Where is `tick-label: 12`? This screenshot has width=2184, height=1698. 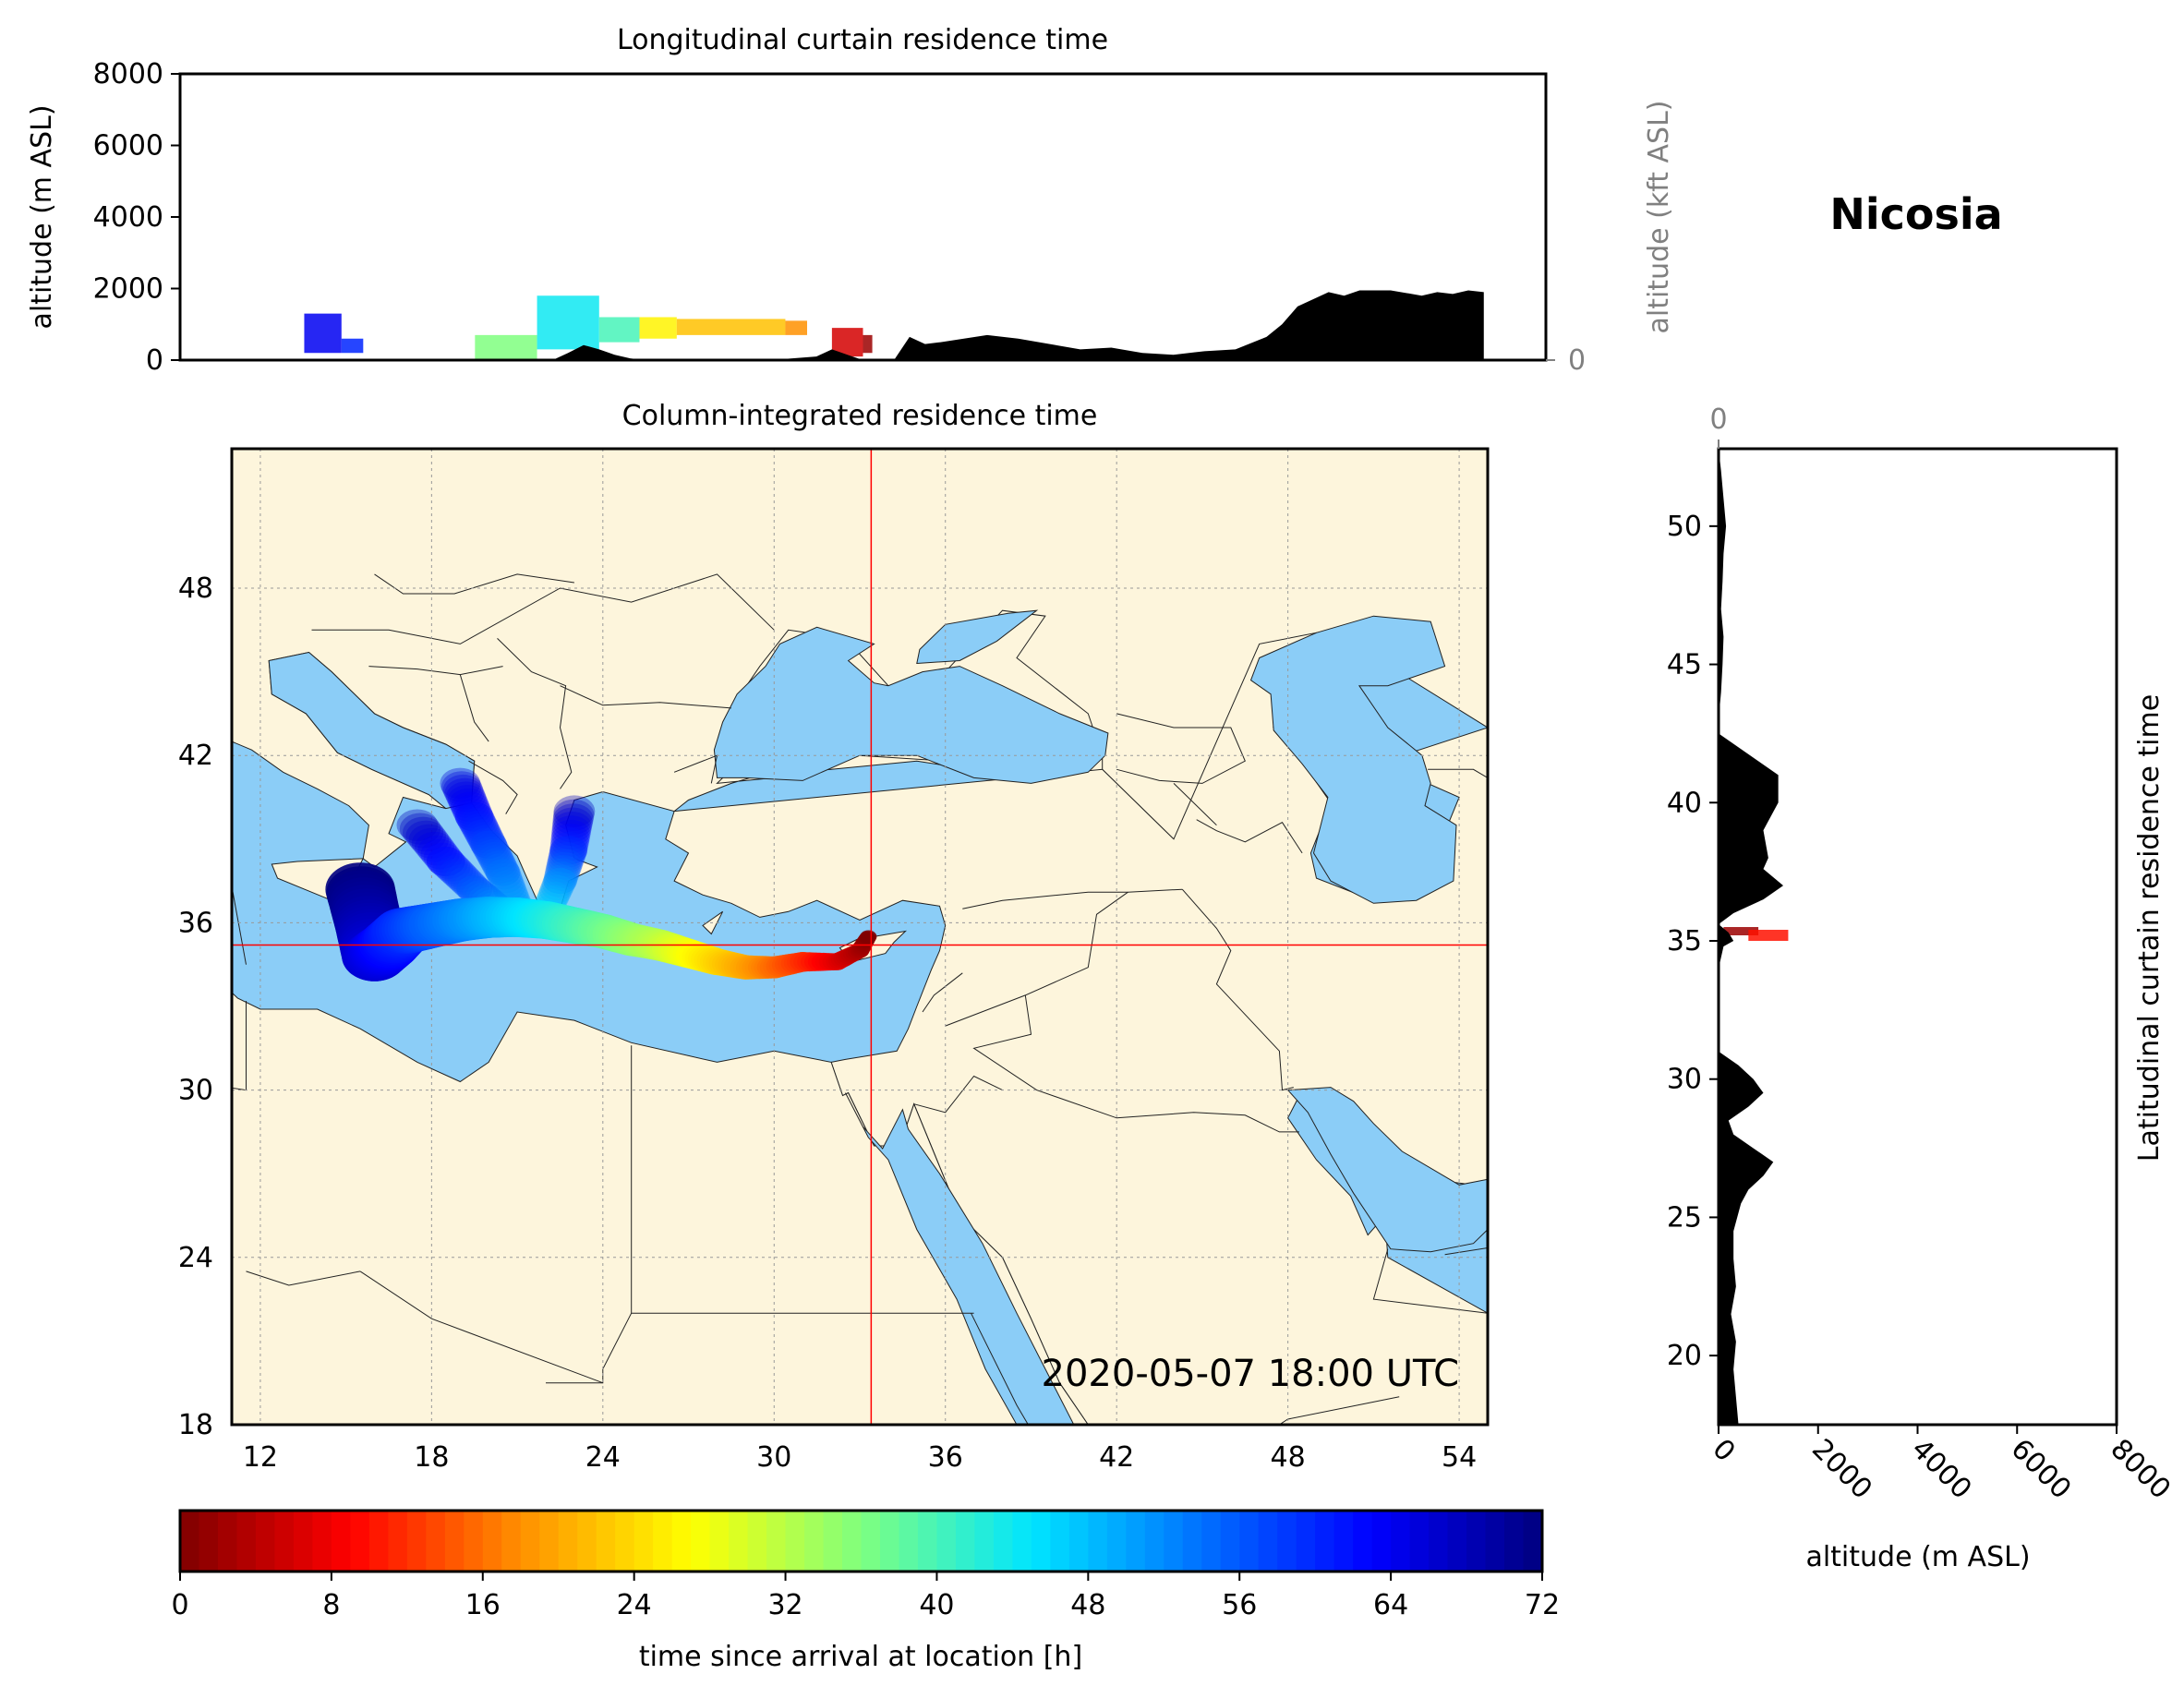
tick-label: 12 is located at coordinates (260, 1457).